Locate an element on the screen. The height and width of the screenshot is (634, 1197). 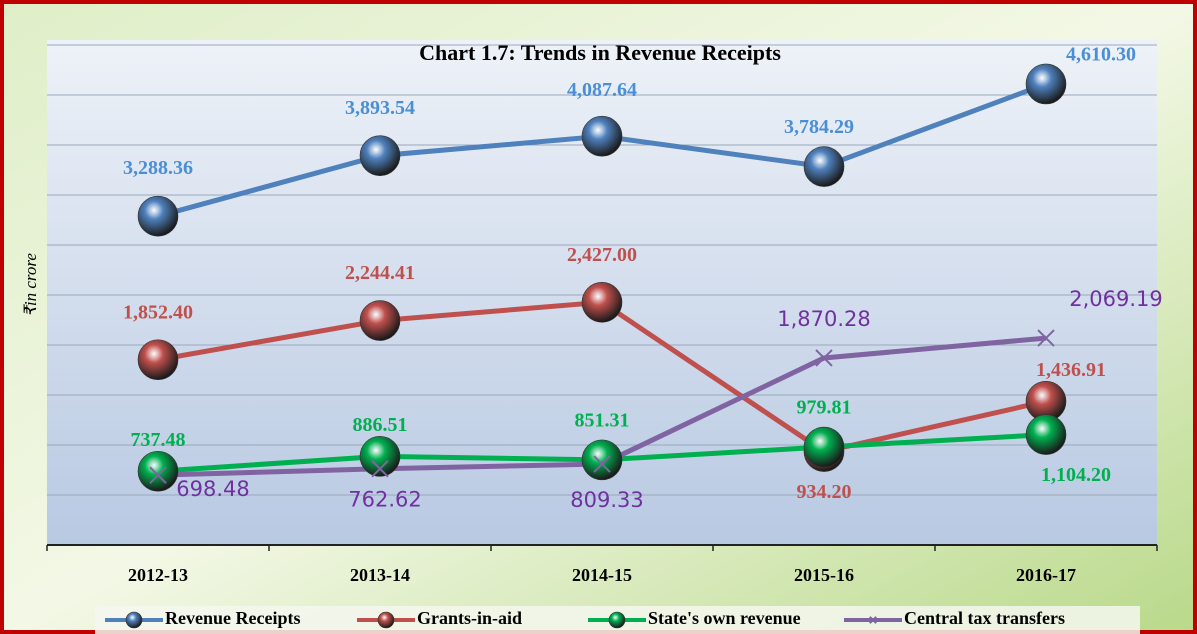
data-label: 1,852.40 is located at coordinates (158, 312).